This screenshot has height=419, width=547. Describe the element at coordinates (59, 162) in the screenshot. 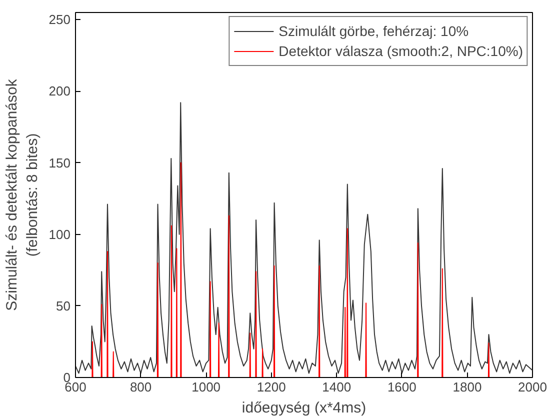

I see `y-tick-label: 150` at that location.